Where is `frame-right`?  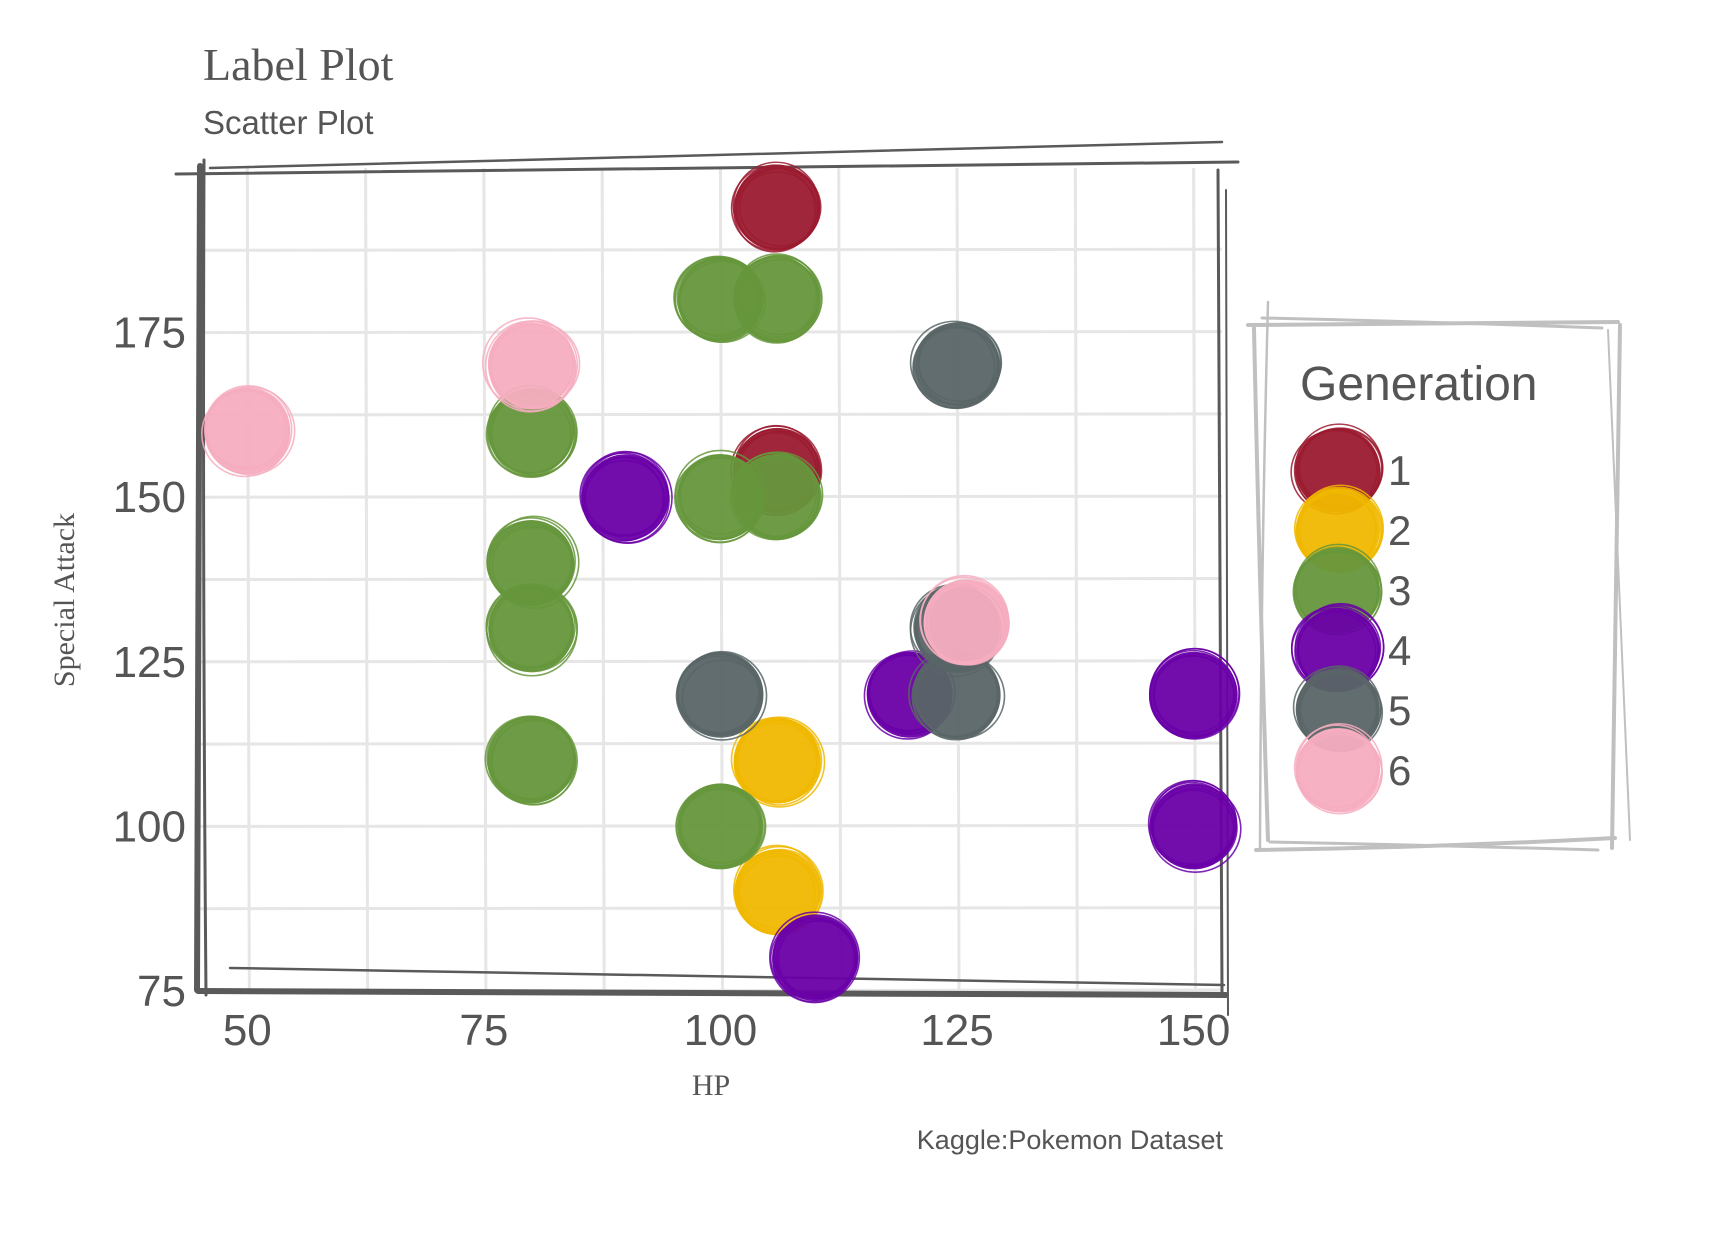
frame-right is located at coordinates (1220, 581).